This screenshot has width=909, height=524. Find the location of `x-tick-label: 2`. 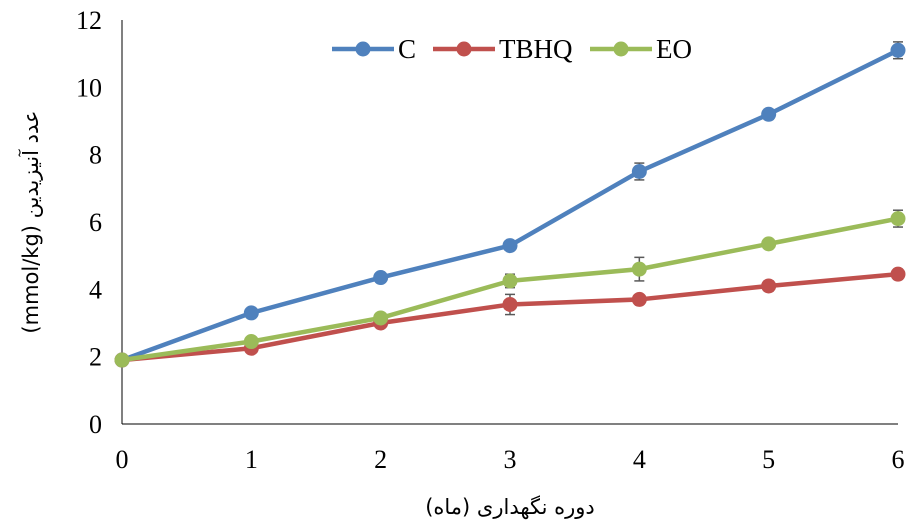

x-tick-label: 2 is located at coordinates (380, 459).